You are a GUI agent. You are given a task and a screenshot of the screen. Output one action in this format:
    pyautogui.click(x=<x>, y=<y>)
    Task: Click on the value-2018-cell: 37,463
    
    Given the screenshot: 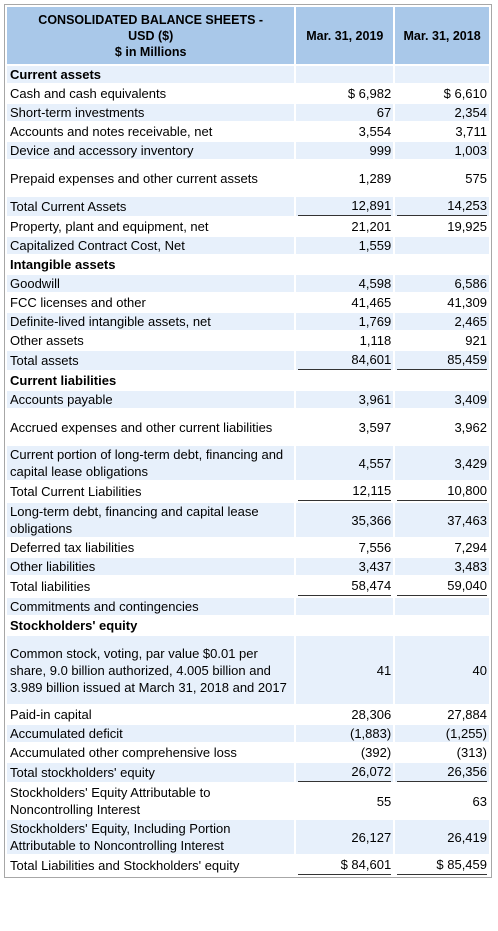 What is the action you would take?
    pyautogui.click(x=442, y=520)
    